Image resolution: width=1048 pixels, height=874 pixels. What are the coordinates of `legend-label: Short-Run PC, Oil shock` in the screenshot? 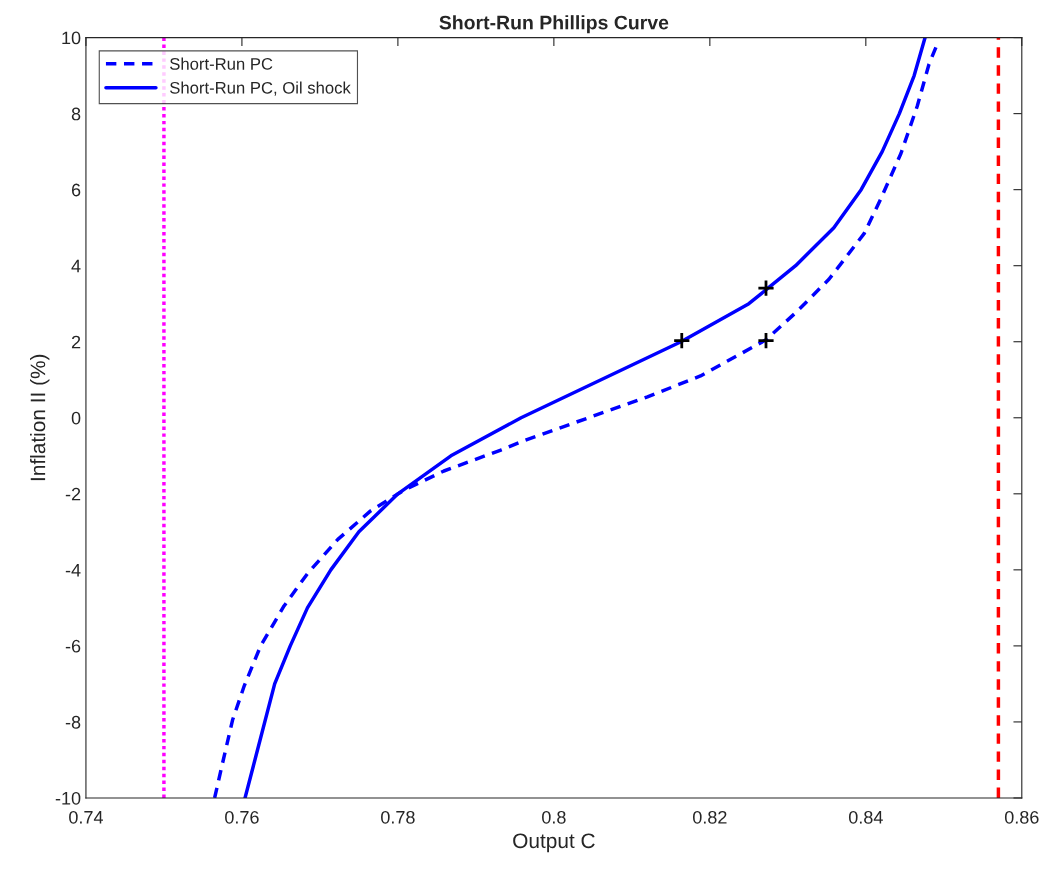 It's located at (260, 88).